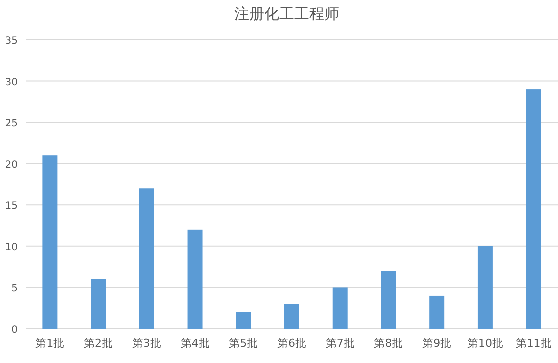 The image size is (558, 363). Describe the element at coordinates (292, 343) in the screenshot. I see `x-tick-label: 第6批` at that location.